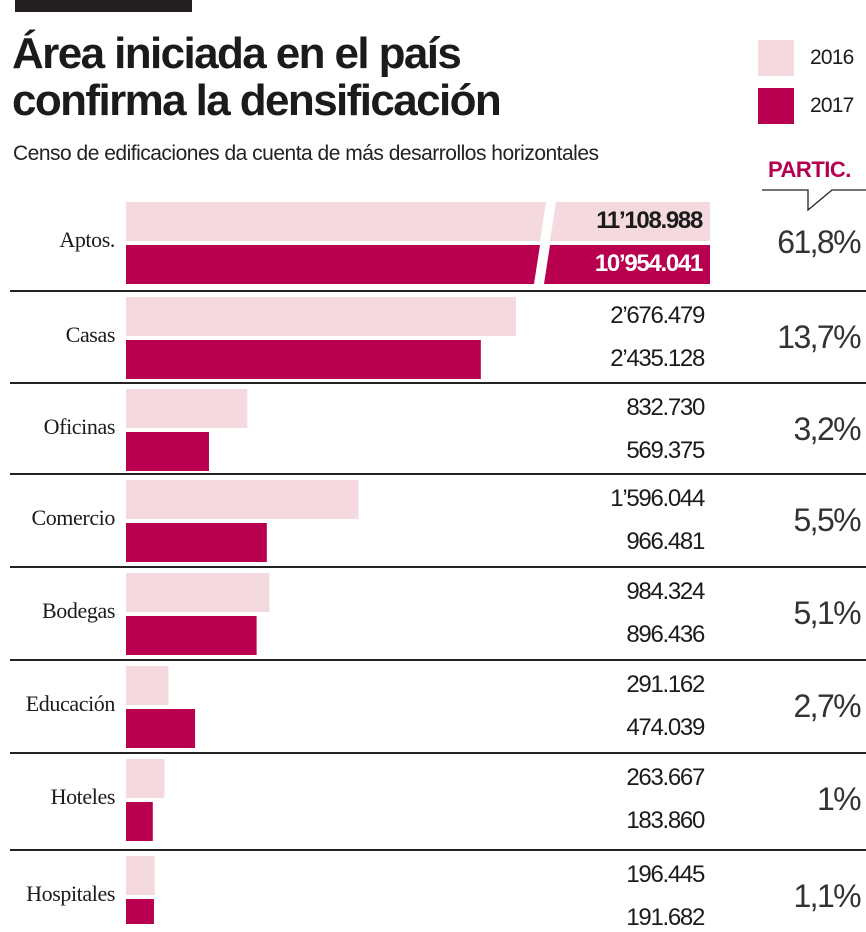  I want to click on value-label-2017-educacion: 474.039, so click(665, 727).